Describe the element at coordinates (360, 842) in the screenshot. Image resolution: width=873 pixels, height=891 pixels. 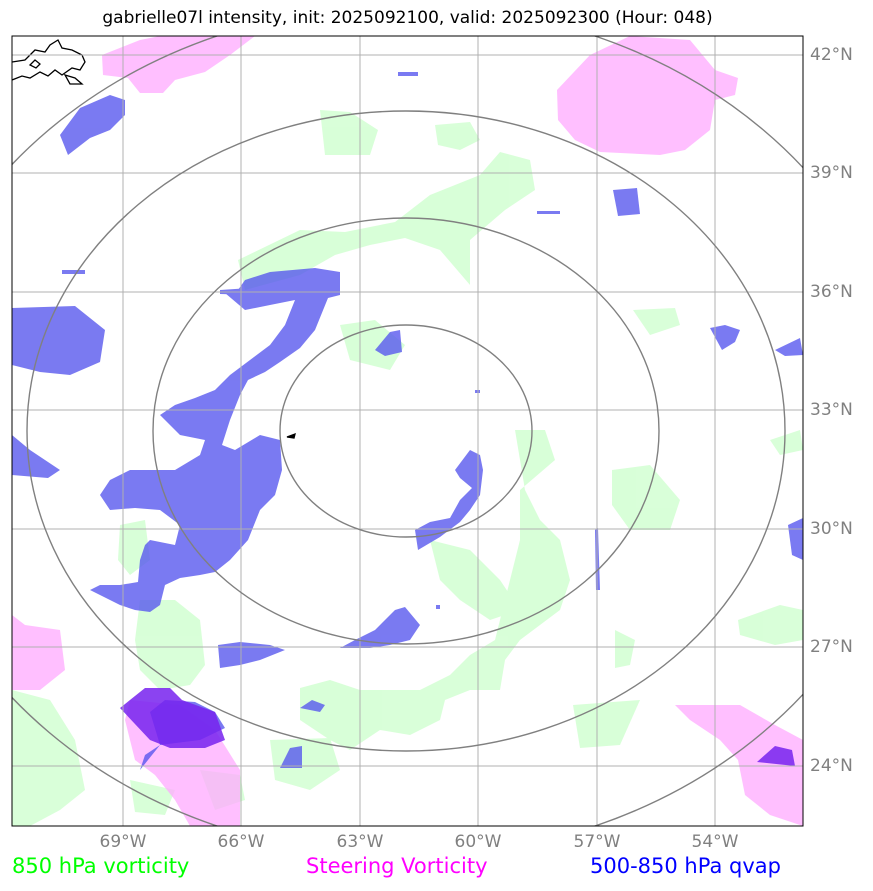
I see `lon-label-63w: 63°W` at that location.